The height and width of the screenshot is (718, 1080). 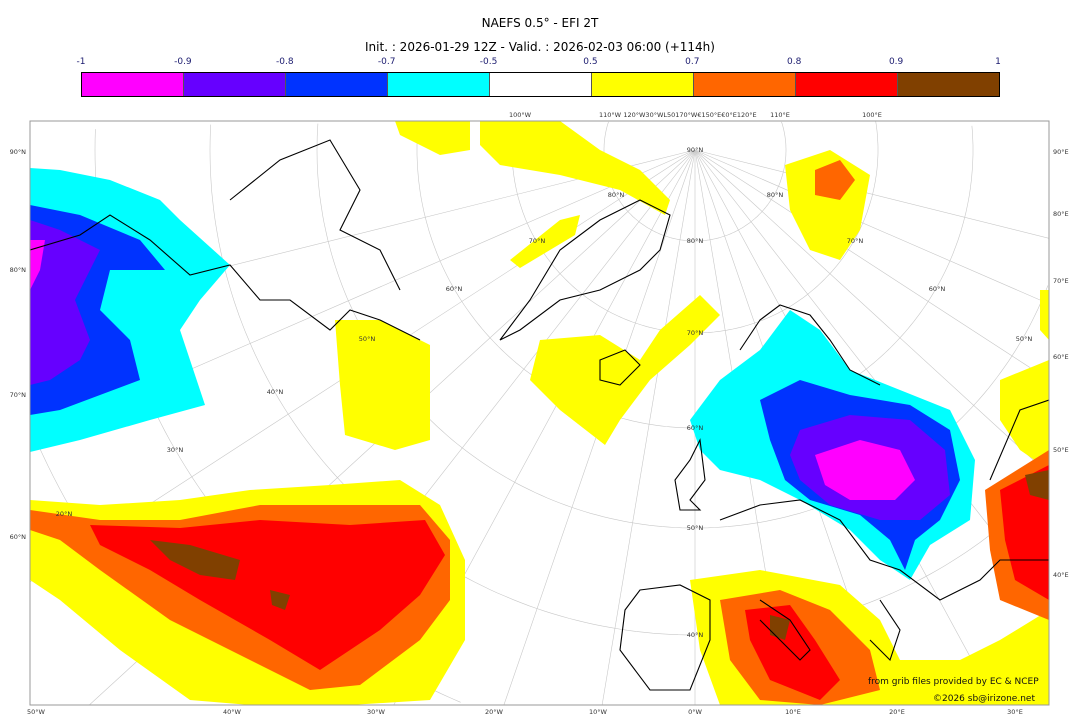 I want to click on anomaly-cold-alaska-purple, so click(x=65, y=302).